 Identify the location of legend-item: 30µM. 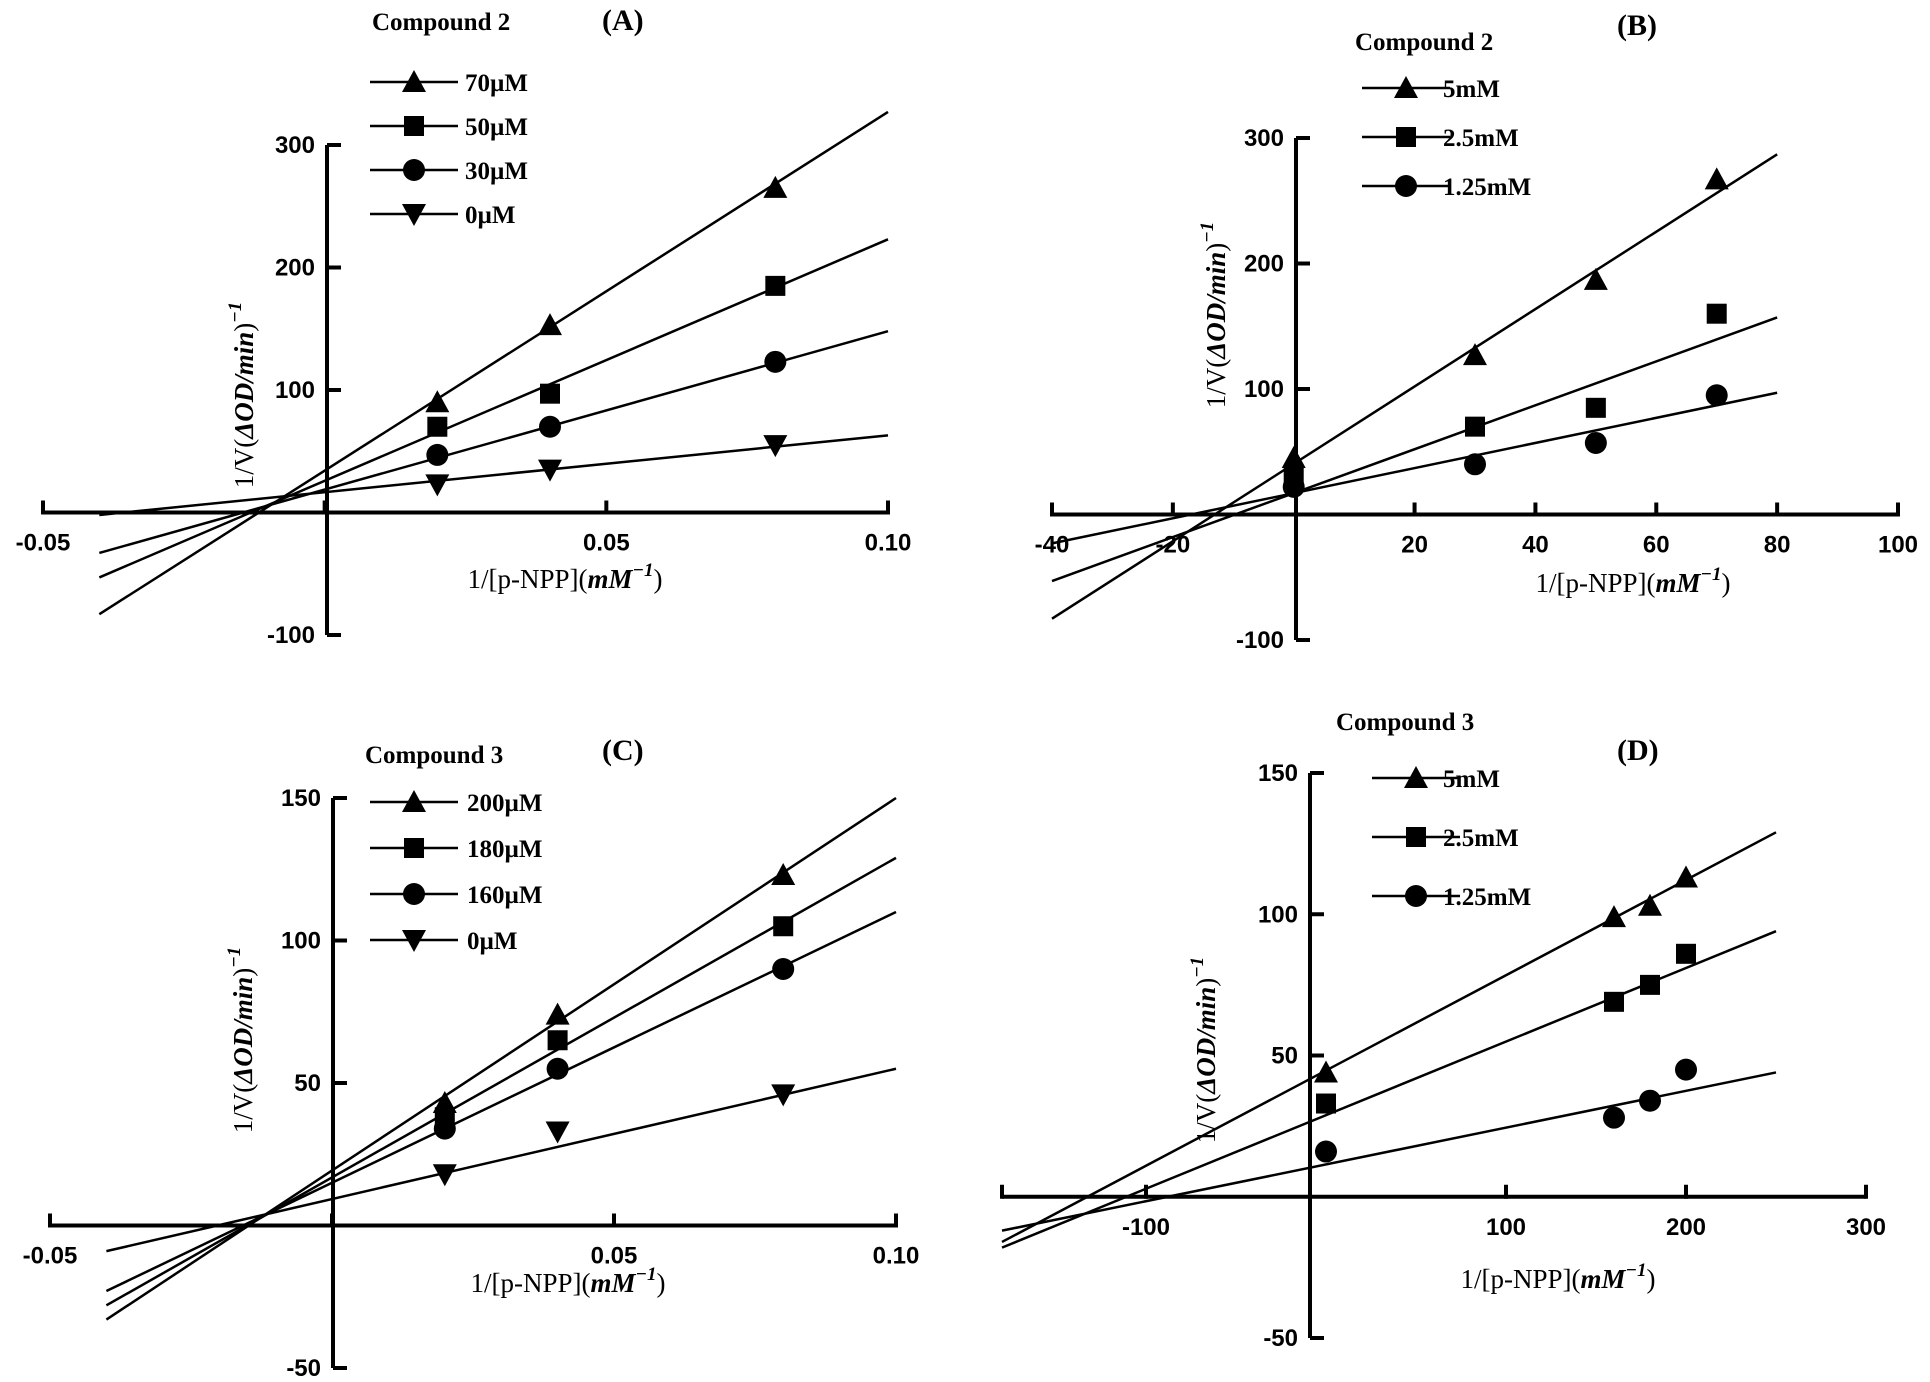
(449, 171).